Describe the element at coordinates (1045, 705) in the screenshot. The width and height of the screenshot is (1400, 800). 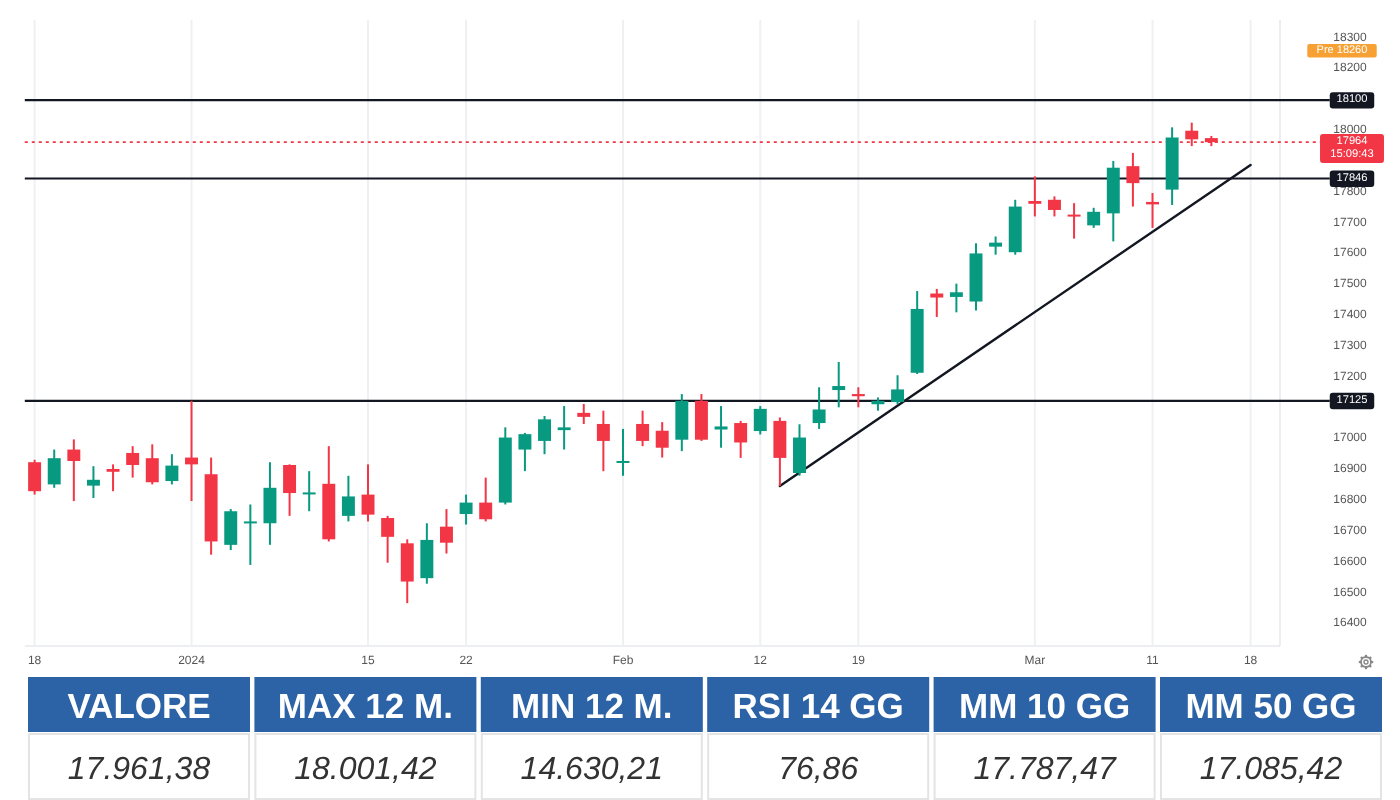
I see `category-label: MM 10 GG` at that location.